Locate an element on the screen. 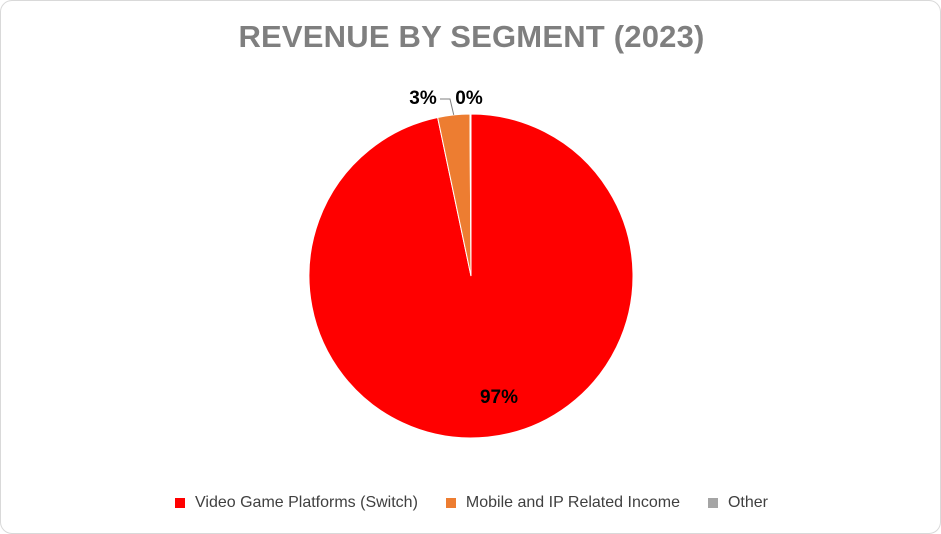 The width and height of the screenshot is (941, 534). legend-item-other: Other is located at coordinates (737, 503).